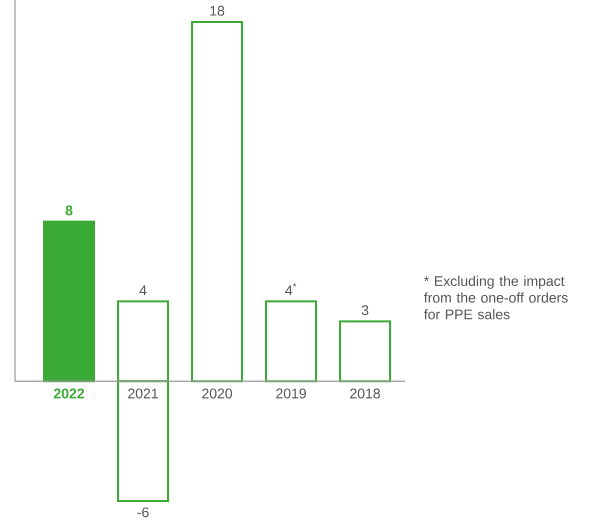 The width and height of the screenshot is (595, 531). Describe the element at coordinates (291, 393) in the screenshot. I see `x-tick-label: 2019` at that location.